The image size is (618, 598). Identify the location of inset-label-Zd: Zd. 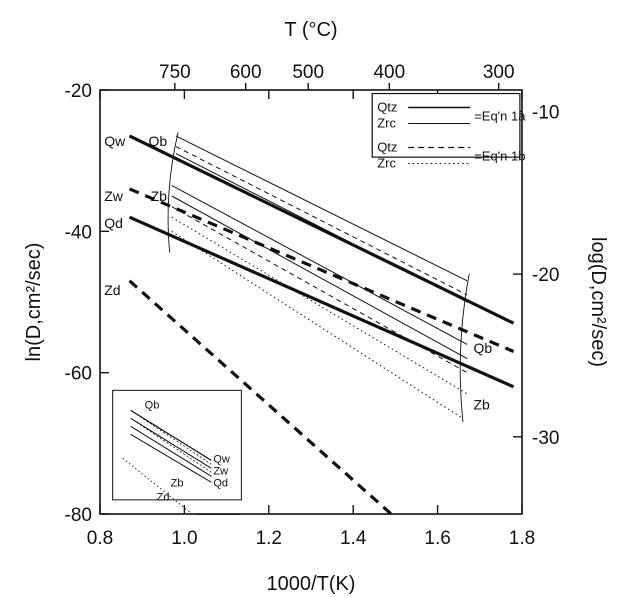
(163, 497).